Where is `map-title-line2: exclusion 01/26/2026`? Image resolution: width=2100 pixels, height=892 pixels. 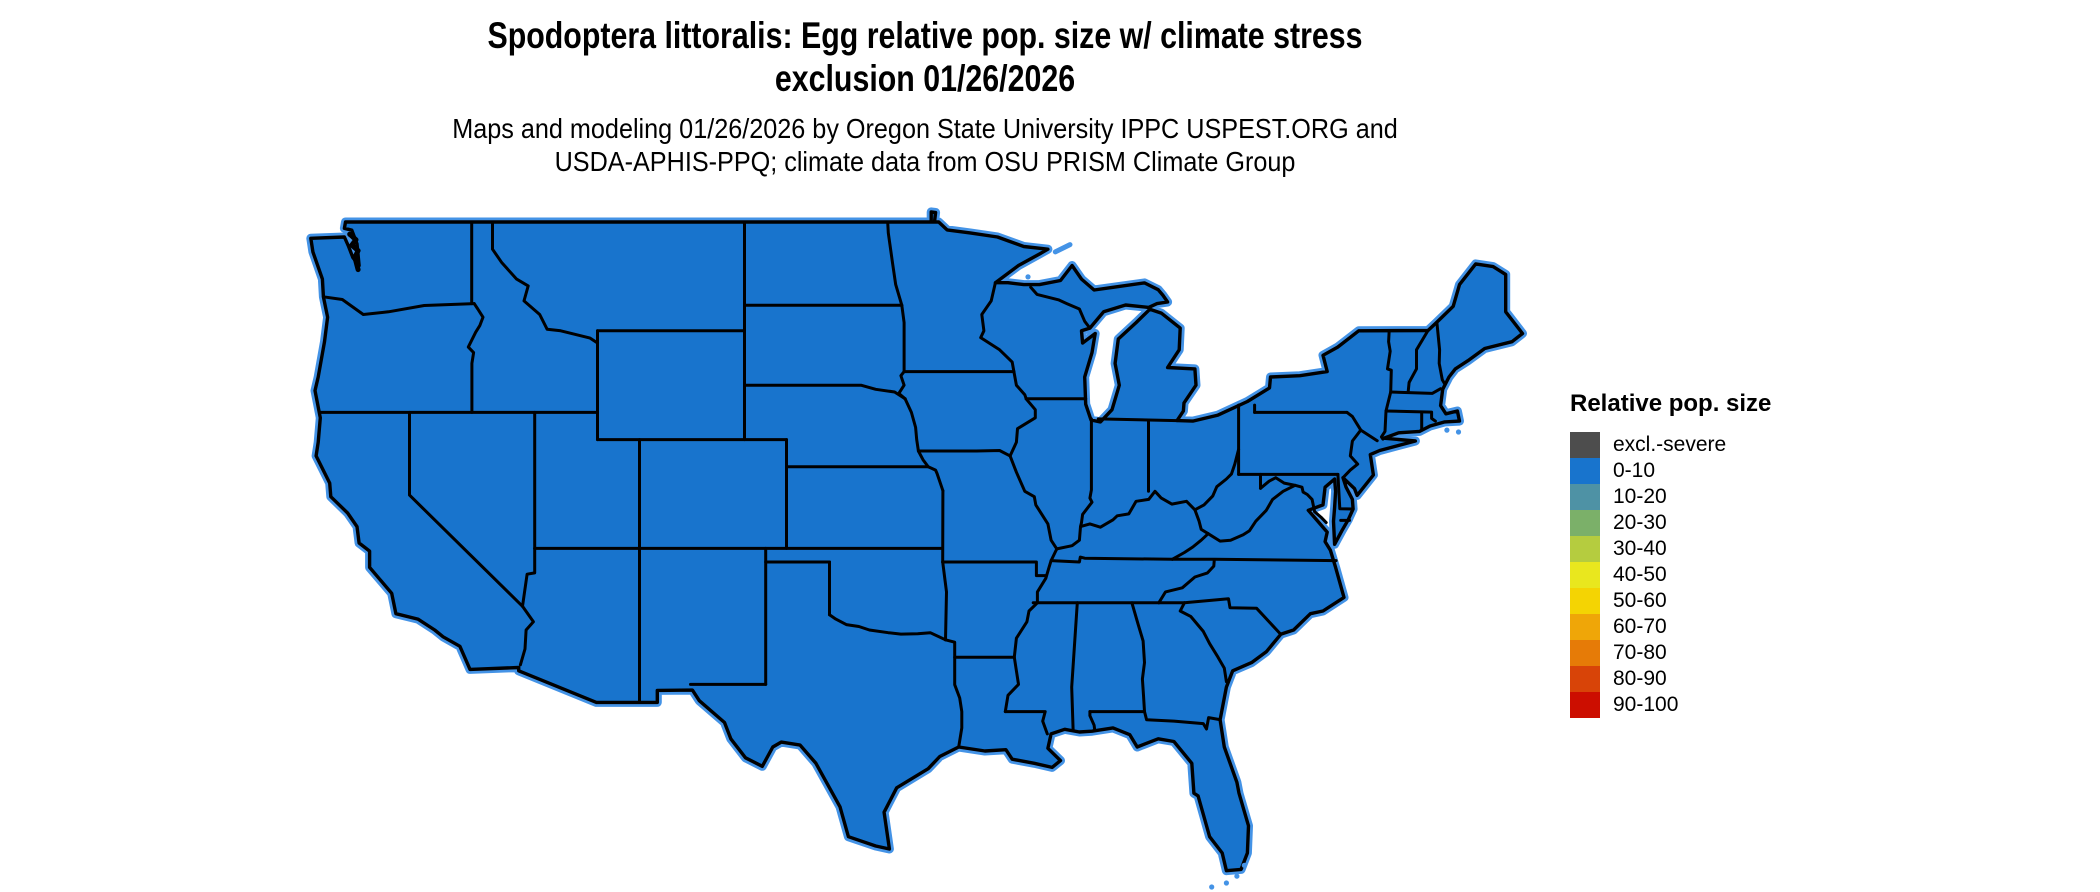 map-title-line2: exclusion 01/26/2026 is located at coordinates (925, 78).